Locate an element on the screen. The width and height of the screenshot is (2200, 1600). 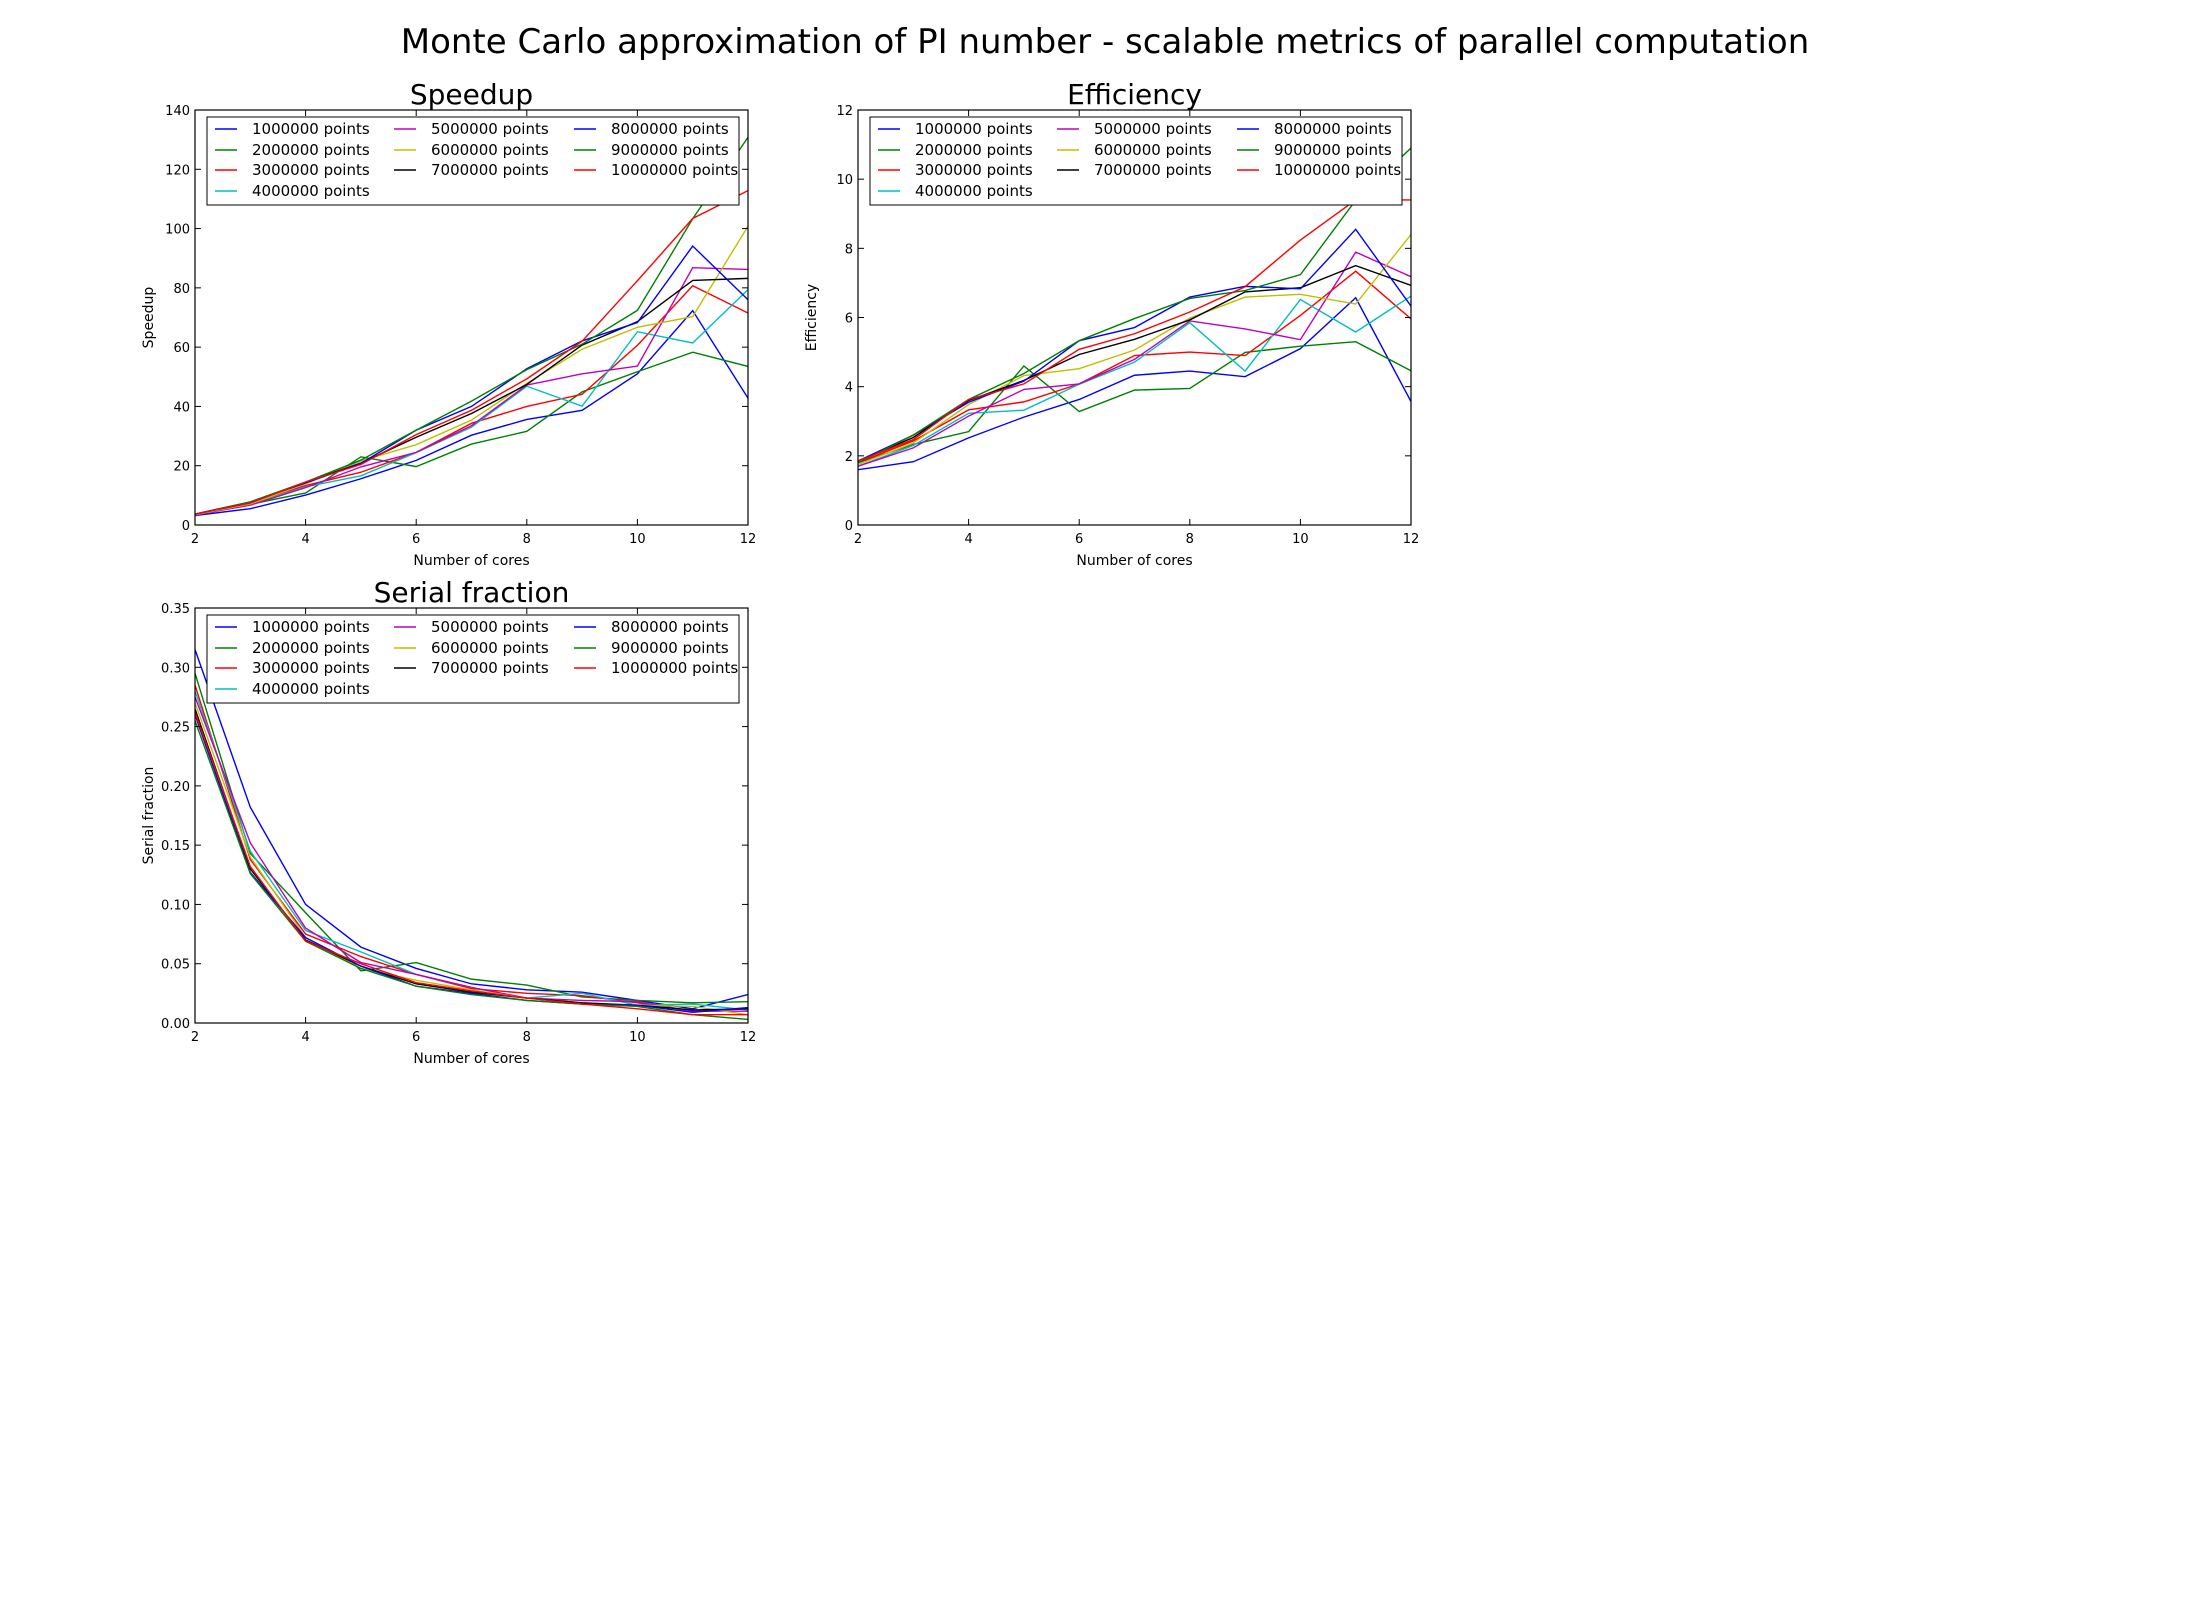
efficiency-x-tick-label: 6 is located at coordinates (1079, 539).